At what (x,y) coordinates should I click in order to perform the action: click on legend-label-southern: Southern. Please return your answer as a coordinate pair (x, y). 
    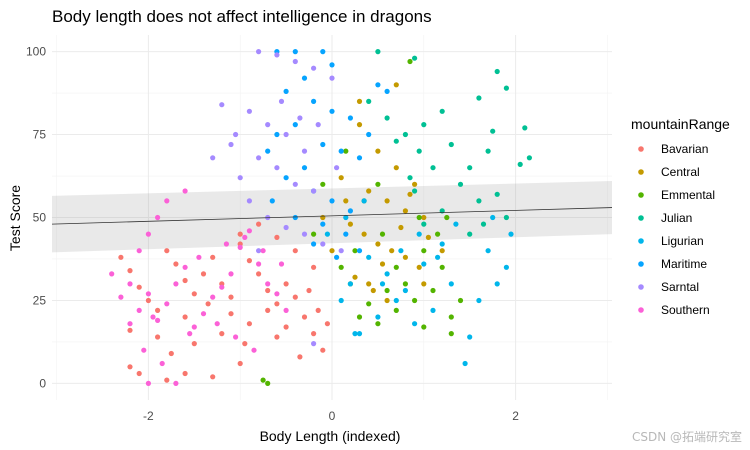
    Looking at the image, I should click on (685, 310).